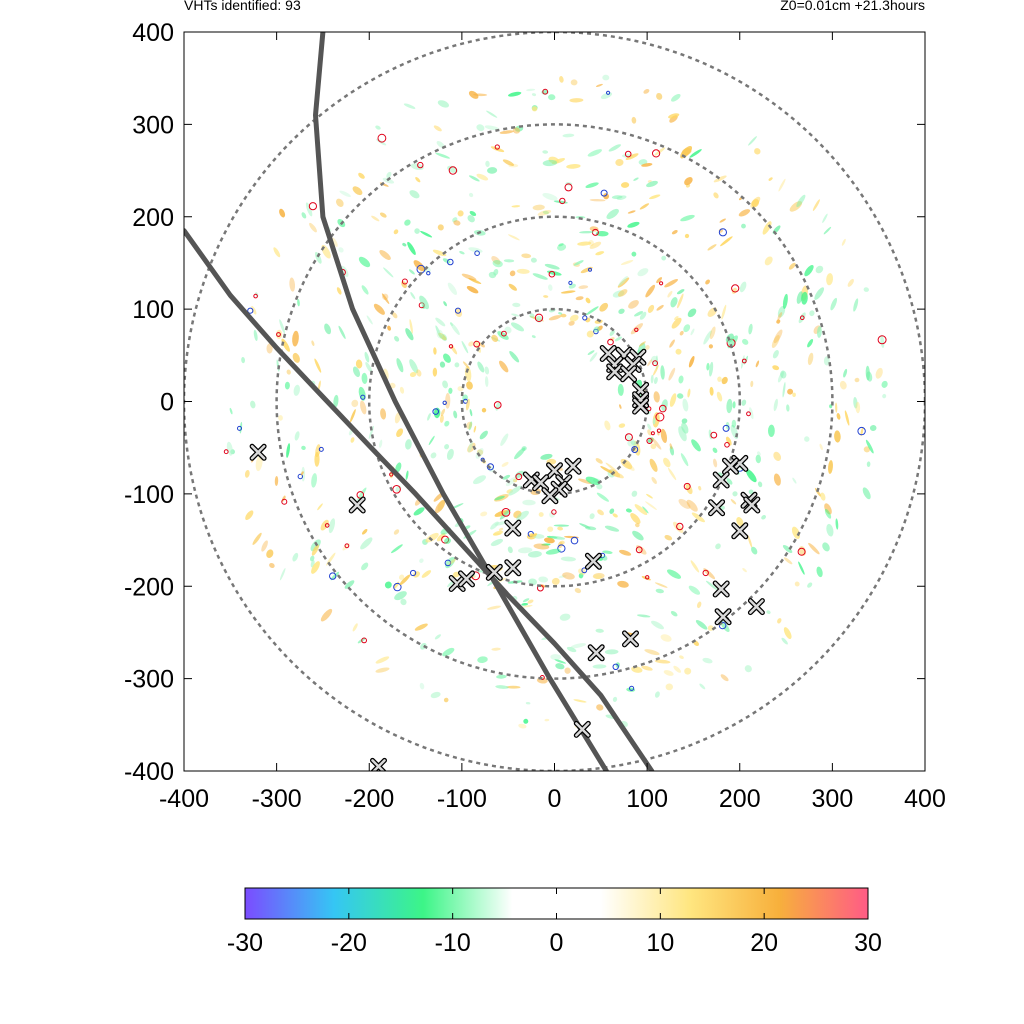  I want to click on x-tick-label: 0, so click(555, 799).